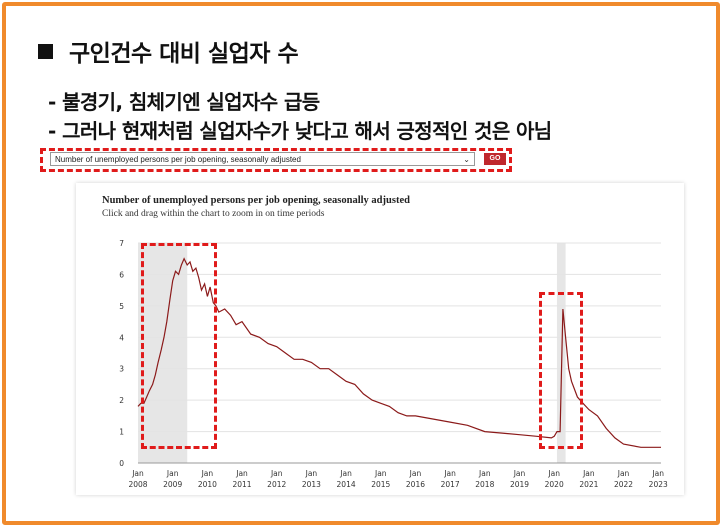  Describe the element at coordinates (241, 484) in the screenshot. I see `x-tick-year: 2011` at that location.